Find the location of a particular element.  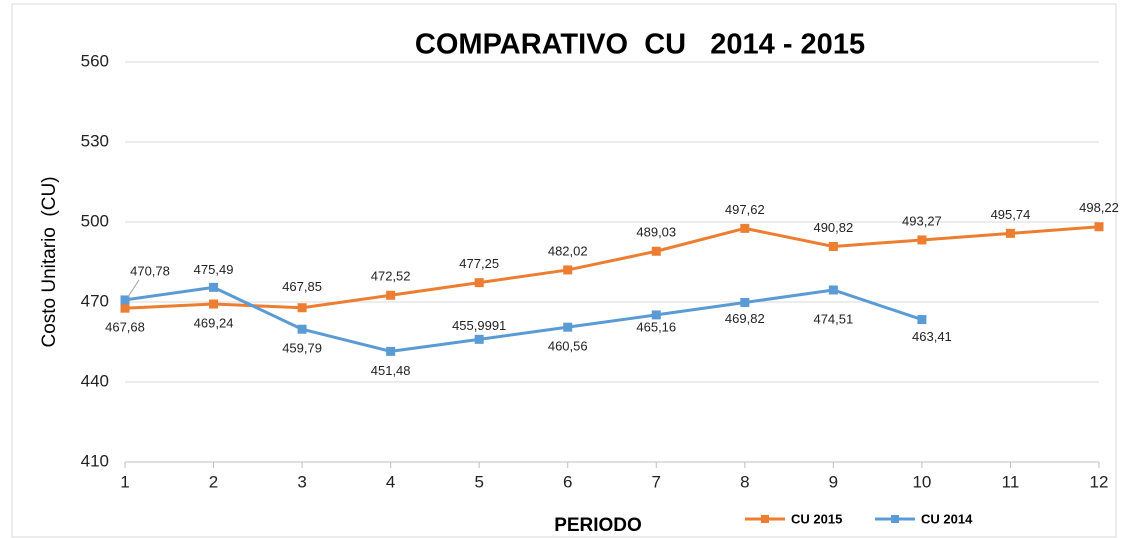

y-tick-label: 530 is located at coordinates (95, 140).